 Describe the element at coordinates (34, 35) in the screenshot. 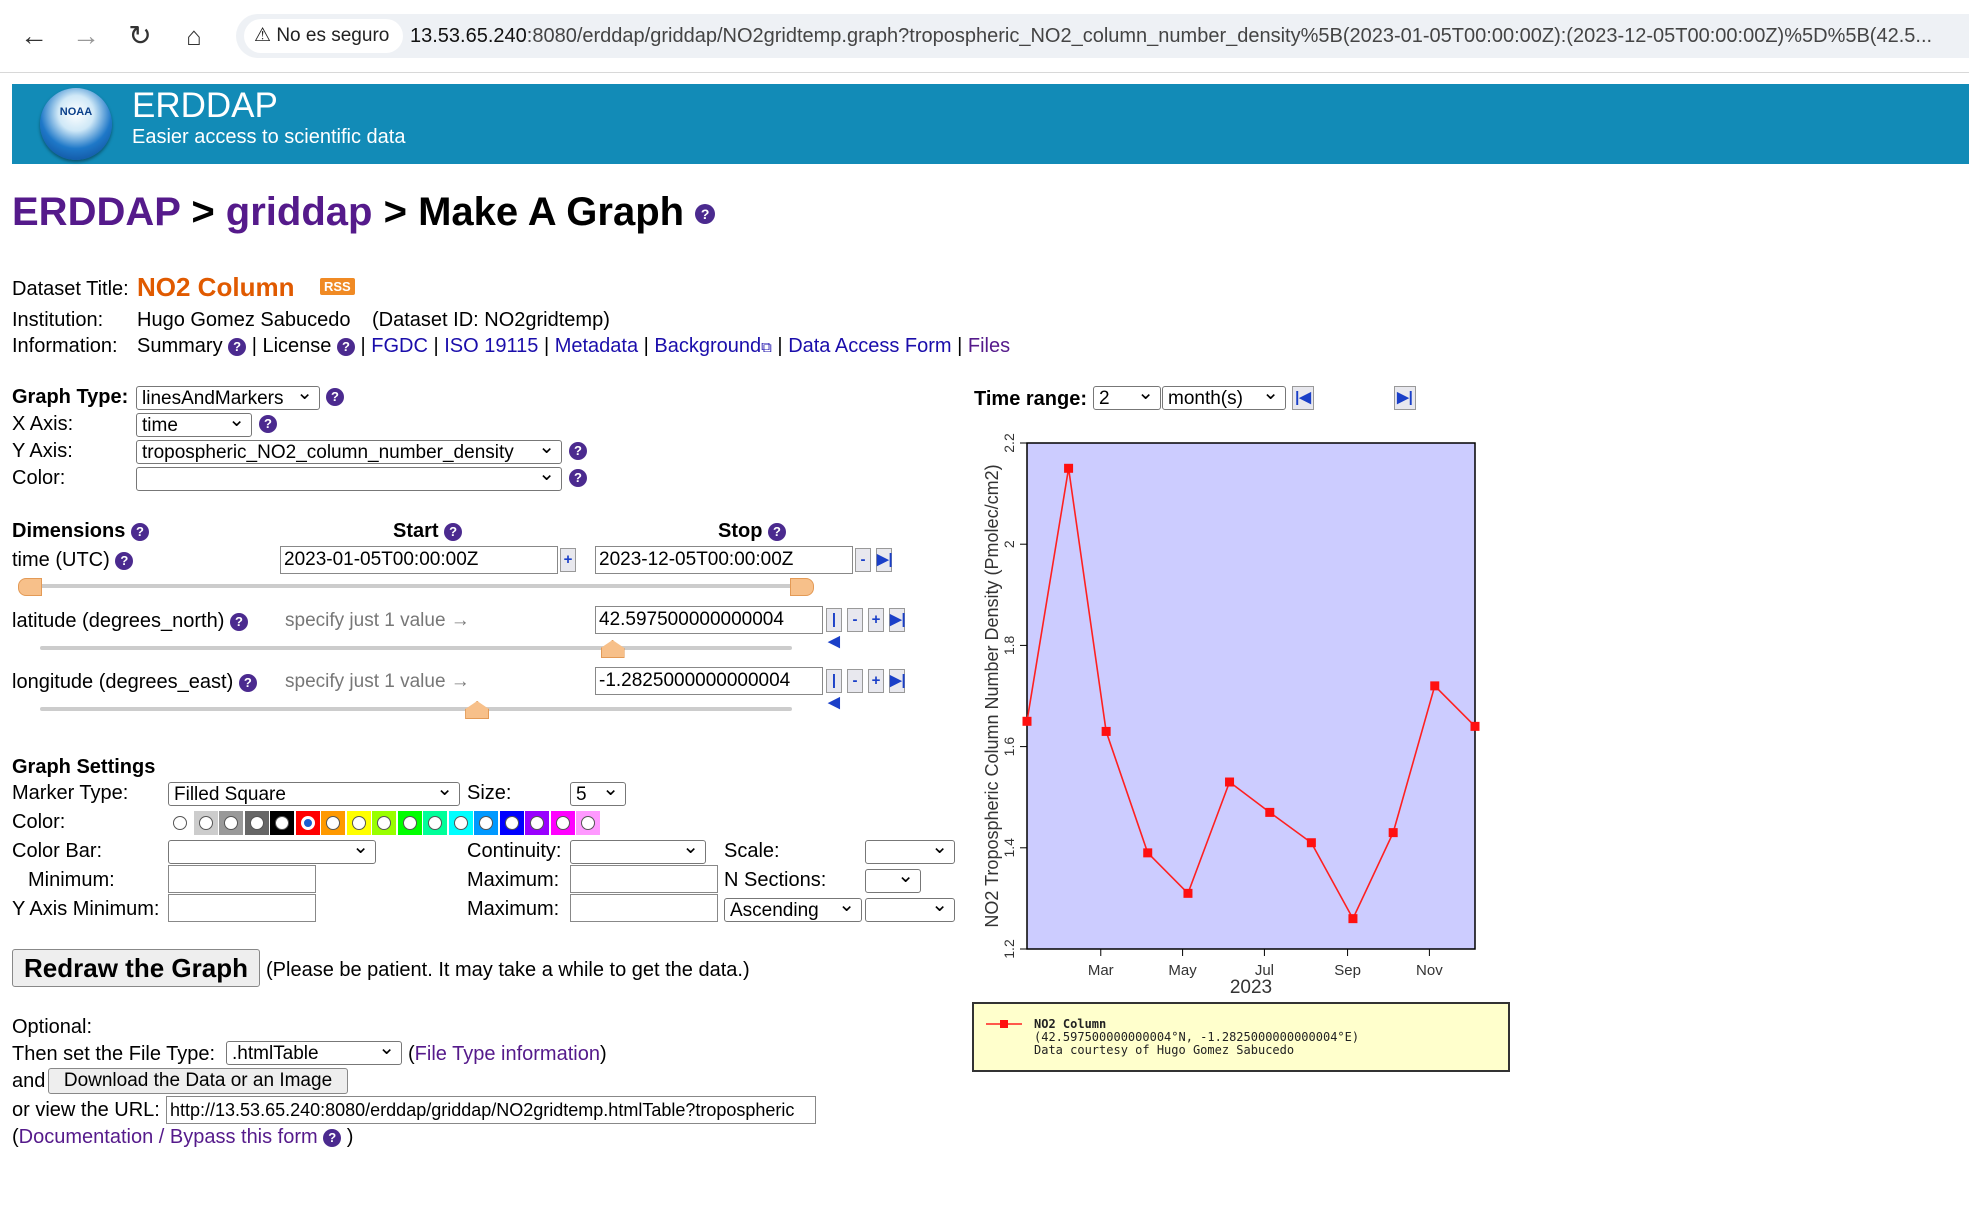

I see `back-arrow-icon: ←` at that location.